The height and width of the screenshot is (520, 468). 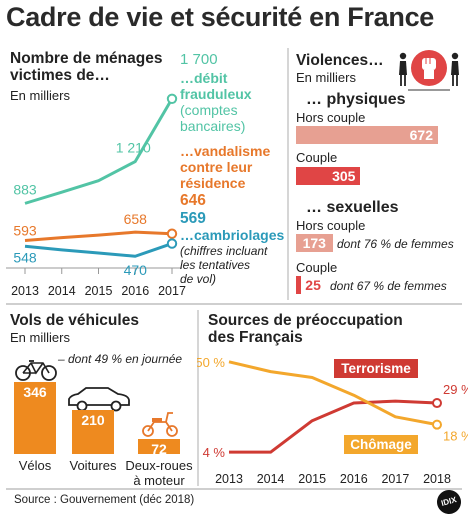 I want to click on phys-couple-bar, so click(x=328, y=176).